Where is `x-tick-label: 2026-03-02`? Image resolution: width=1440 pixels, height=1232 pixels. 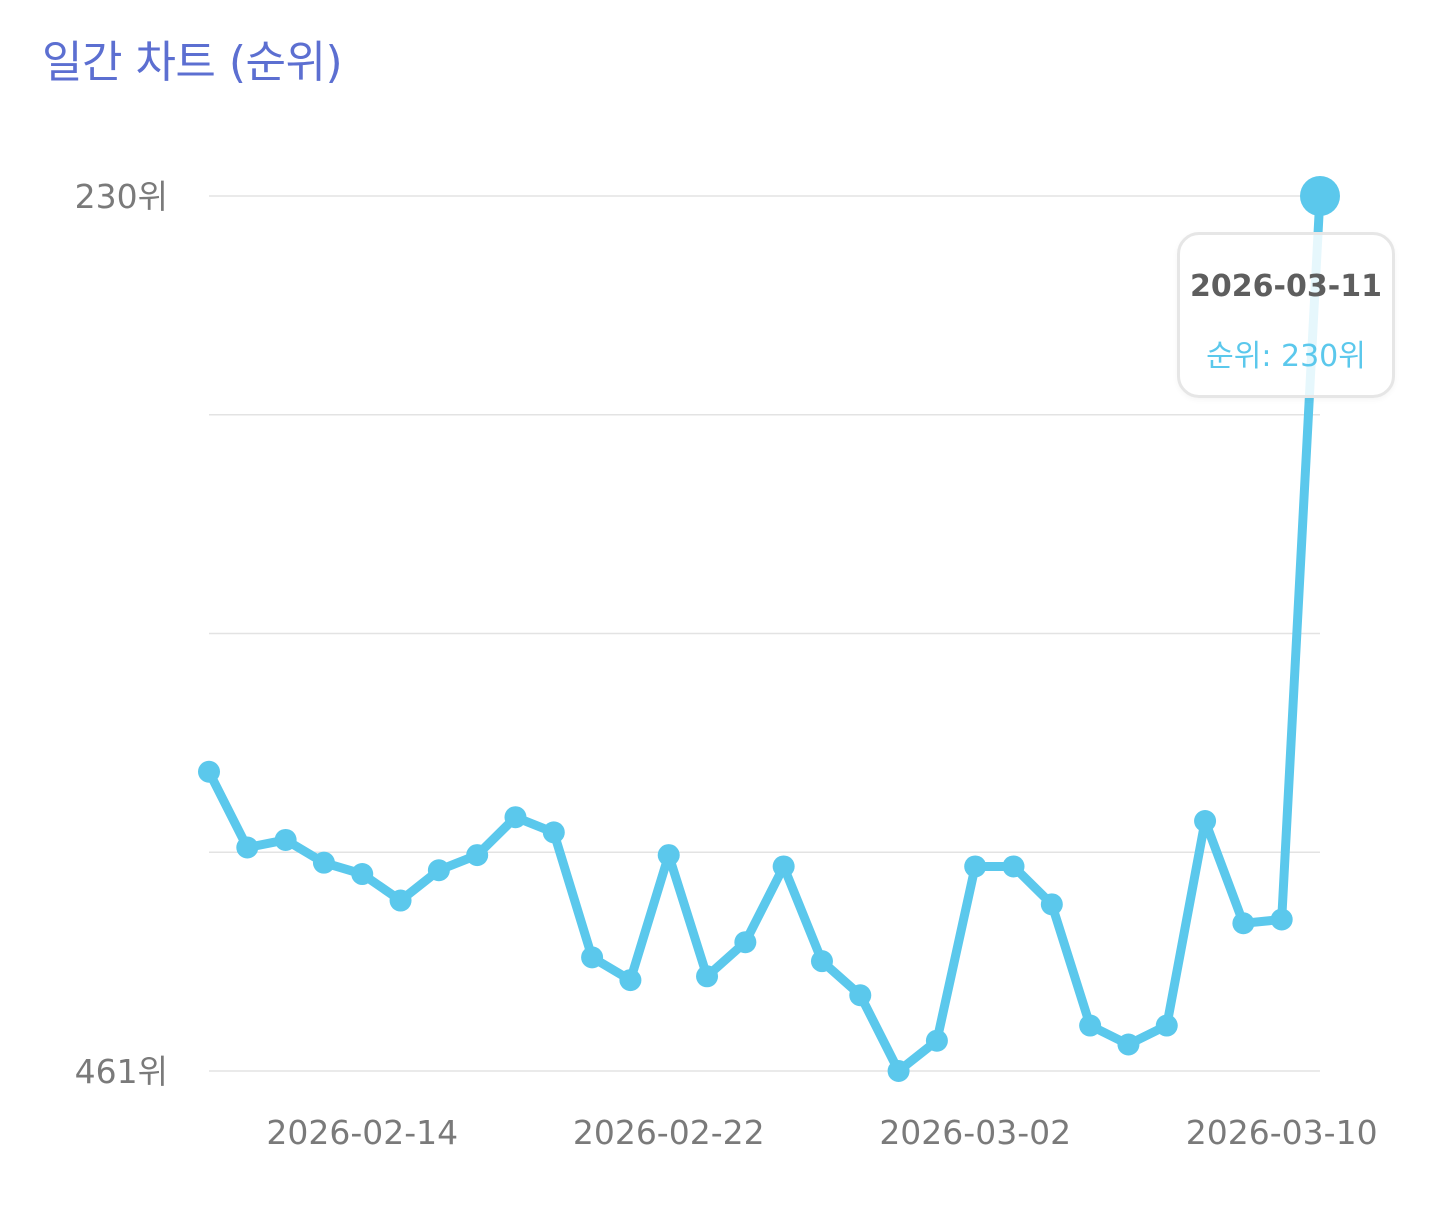
x-tick-label: 2026-03-02 is located at coordinates (975, 1132).